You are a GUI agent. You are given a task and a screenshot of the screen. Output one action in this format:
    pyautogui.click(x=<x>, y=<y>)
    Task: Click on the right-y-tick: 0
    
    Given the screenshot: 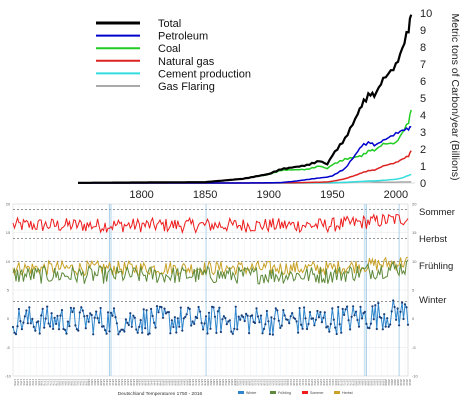 What is the action you would take?
    pyautogui.click(x=413, y=318)
    